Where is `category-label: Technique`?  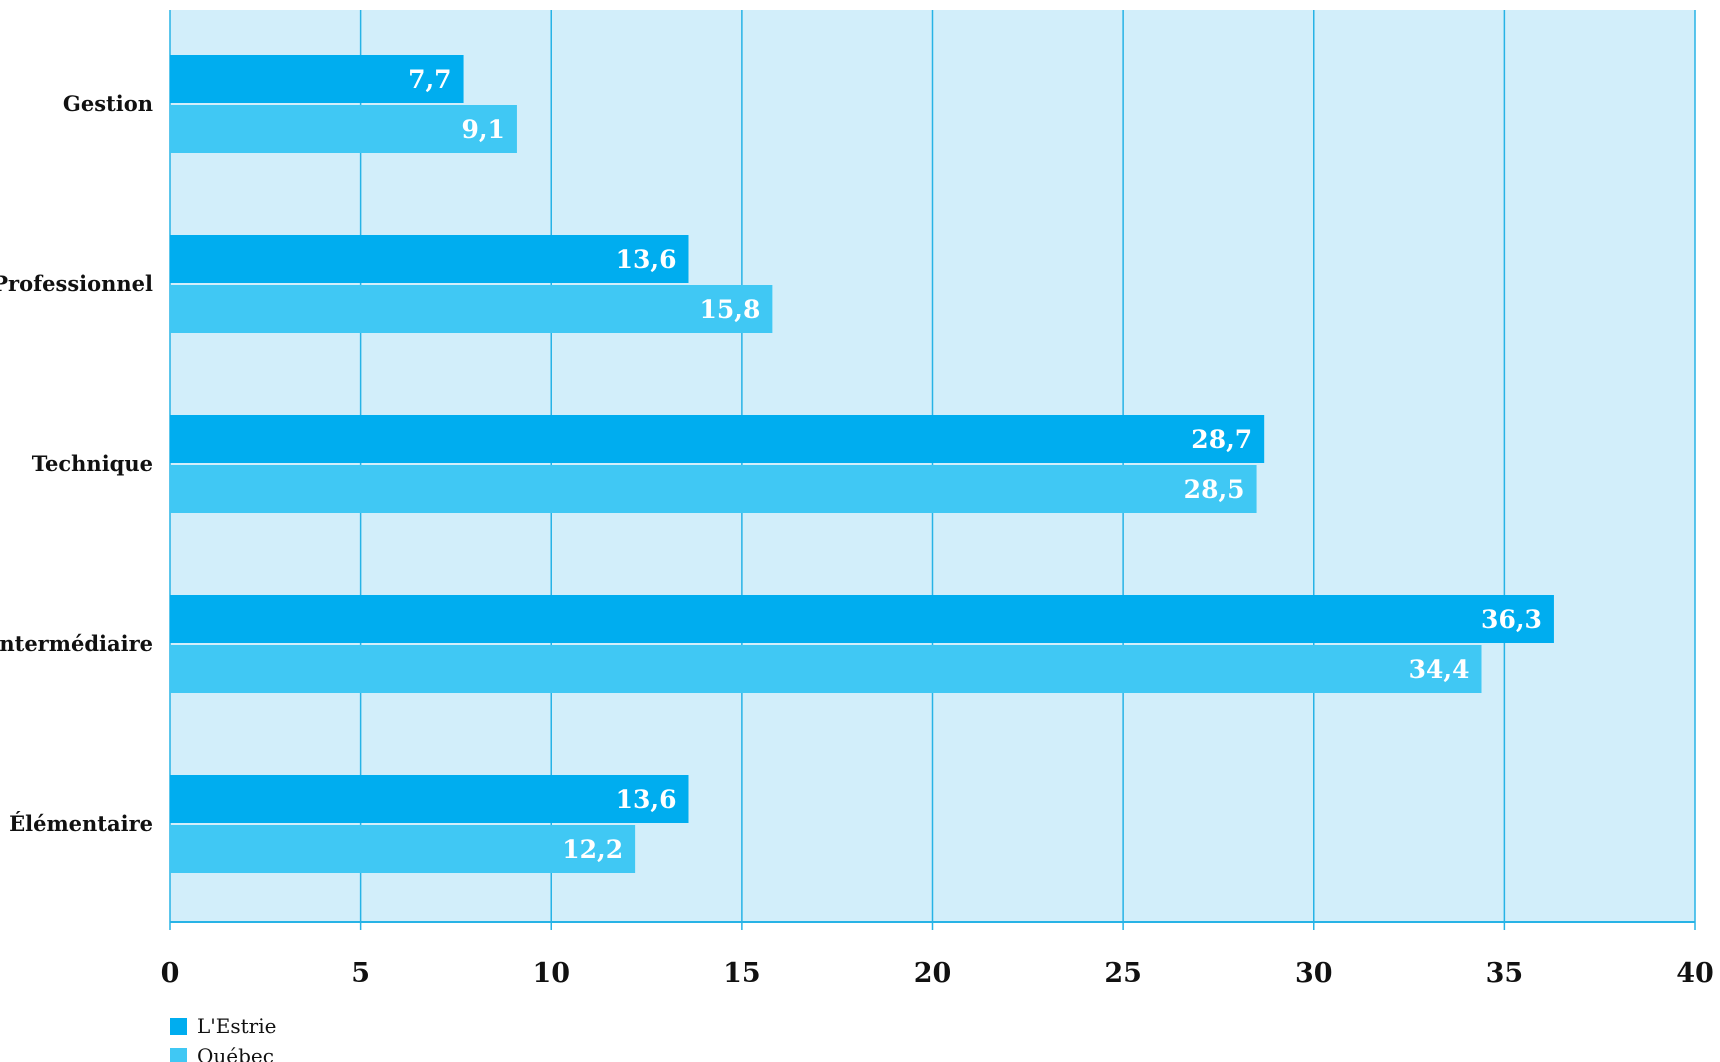 category-label: Technique is located at coordinates (92, 463).